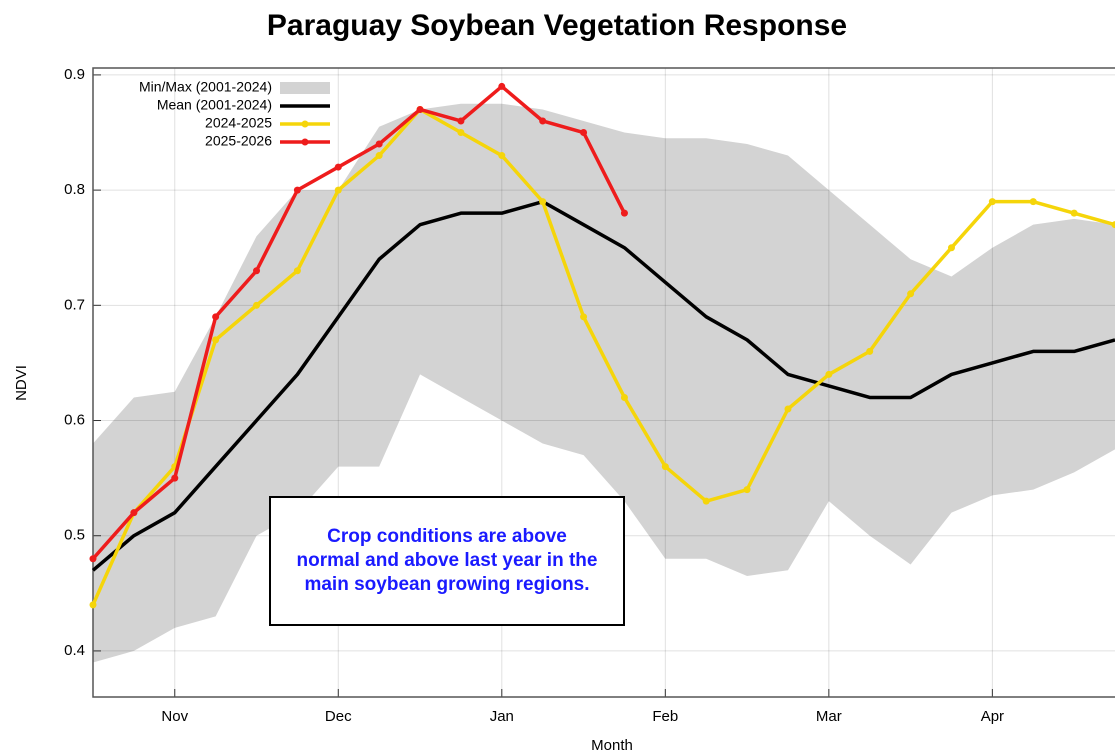  What do you see at coordinates (612, 745) in the screenshot?
I see `x-axis-label: Month` at bounding box center [612, 745].